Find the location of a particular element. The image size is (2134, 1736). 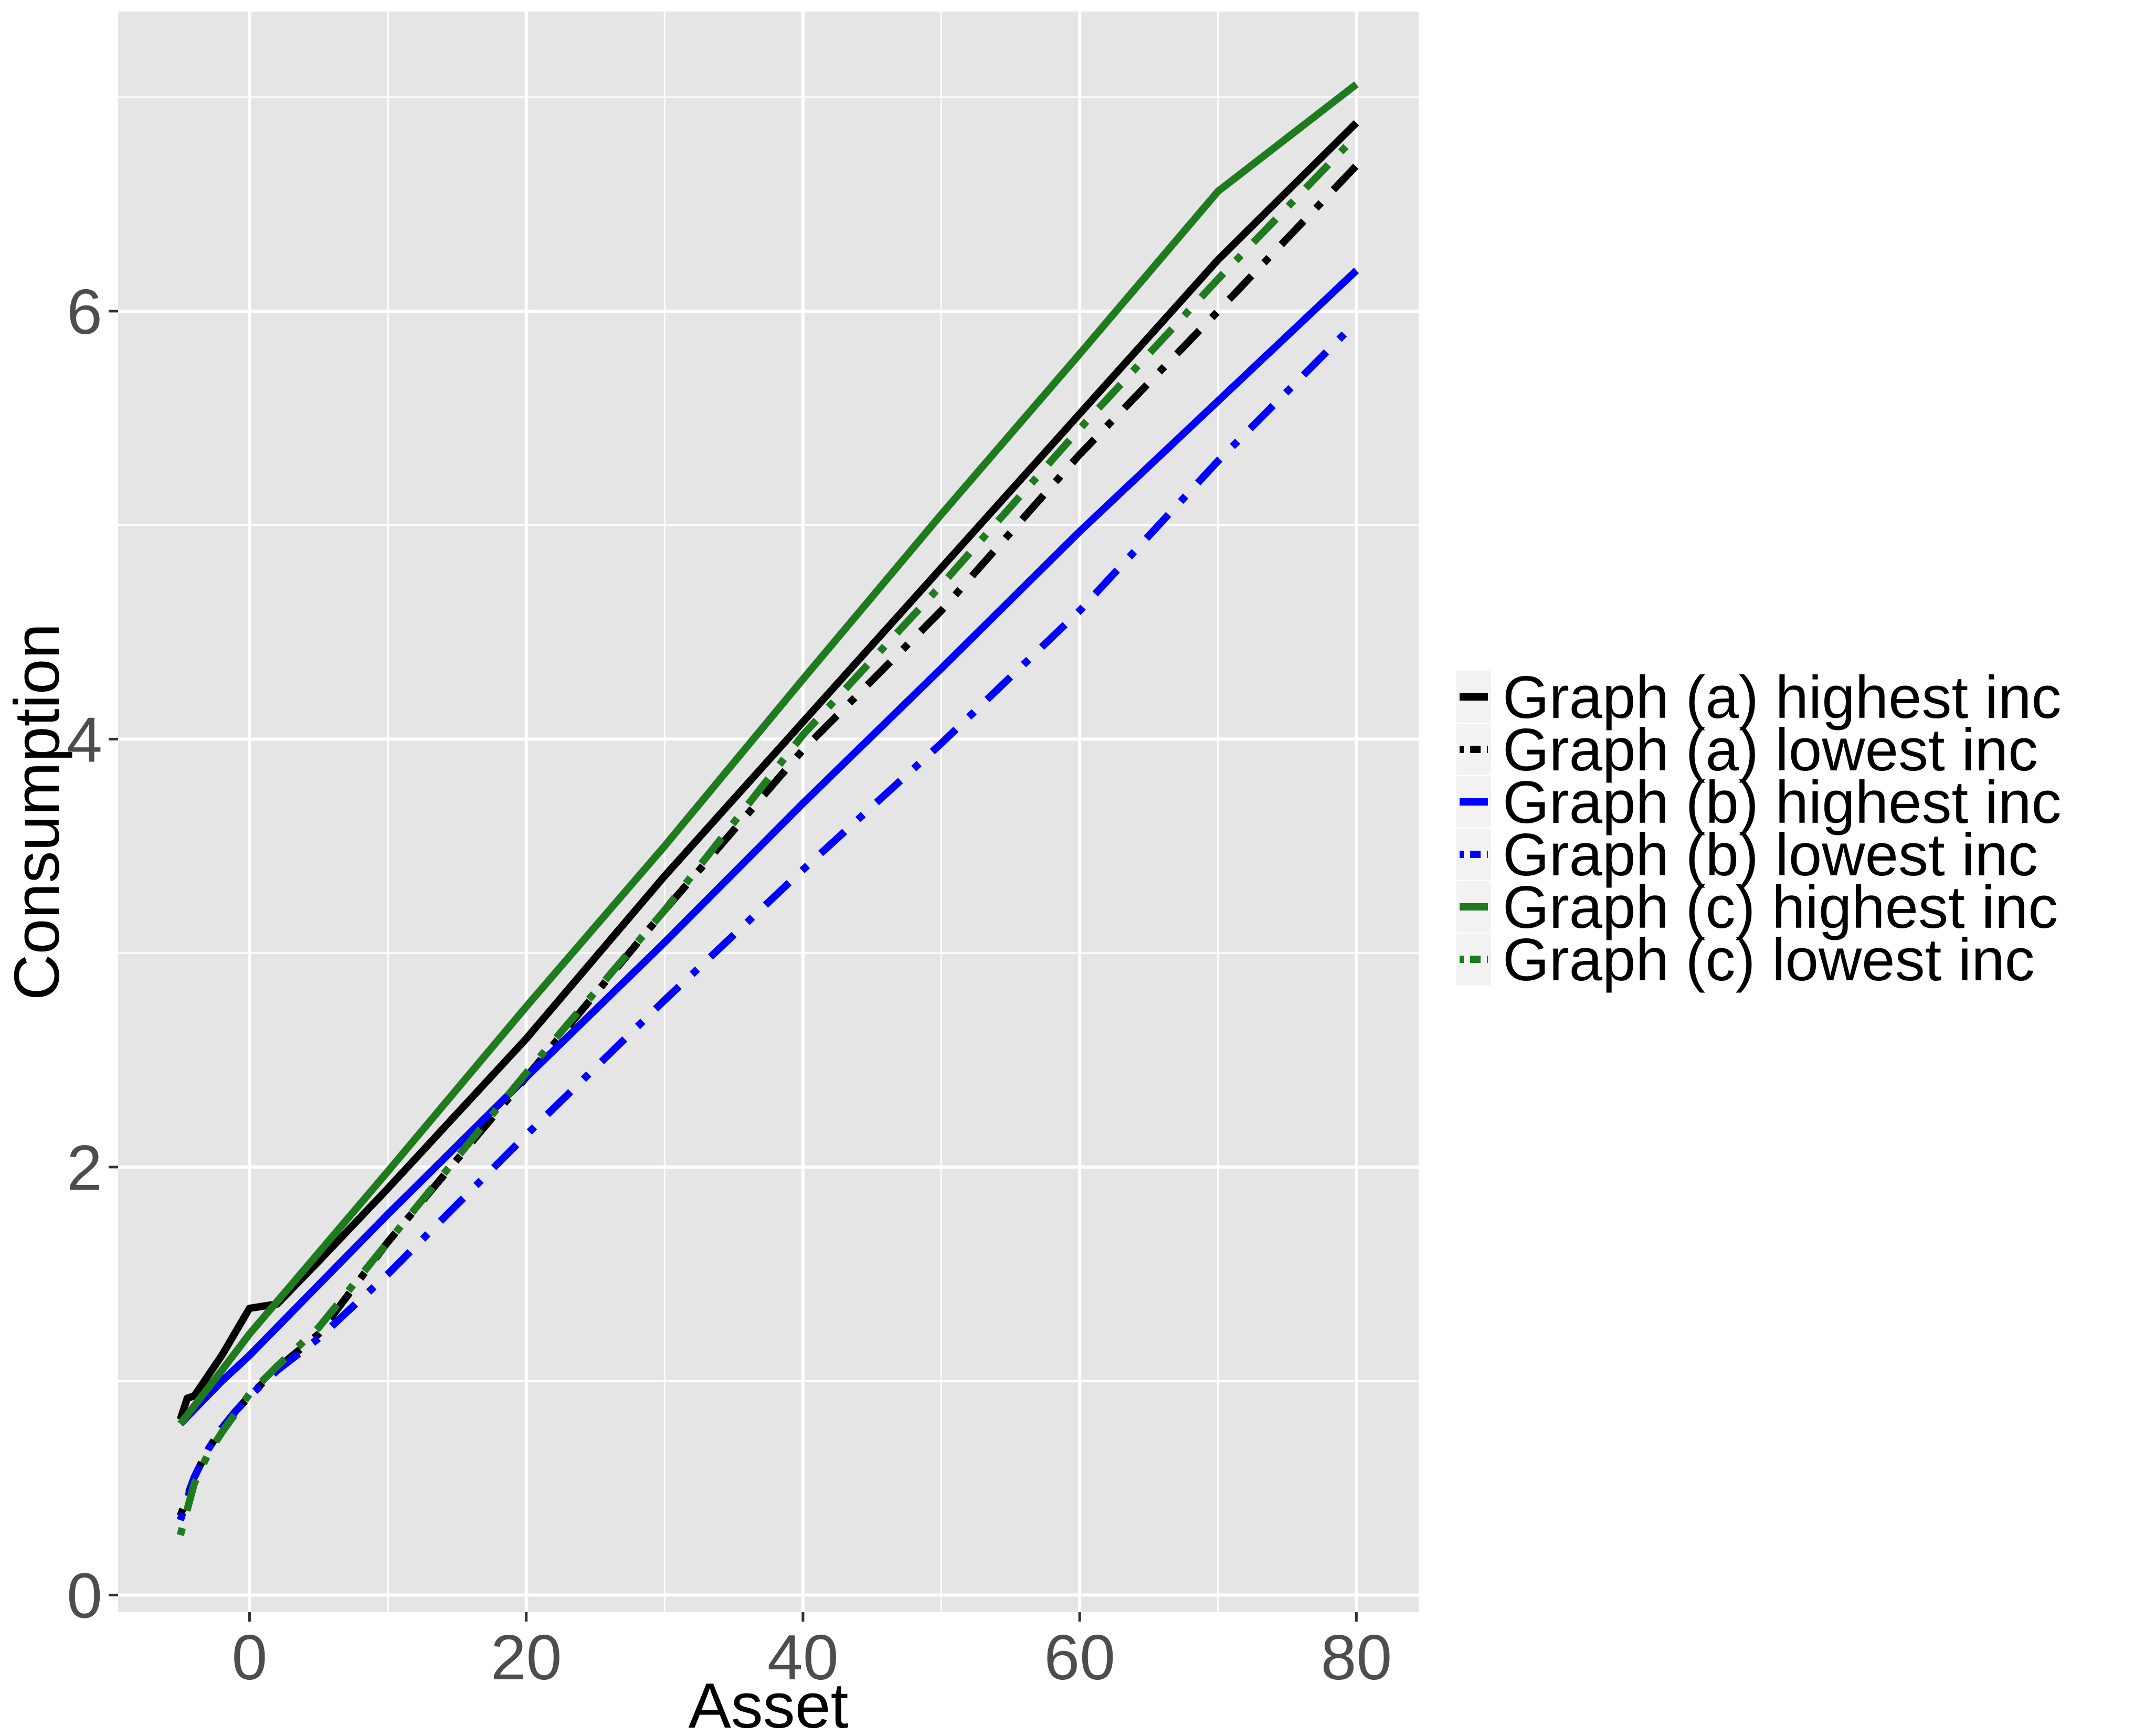

x-tick-label: 80 is located at coordinates (1356, 1657).